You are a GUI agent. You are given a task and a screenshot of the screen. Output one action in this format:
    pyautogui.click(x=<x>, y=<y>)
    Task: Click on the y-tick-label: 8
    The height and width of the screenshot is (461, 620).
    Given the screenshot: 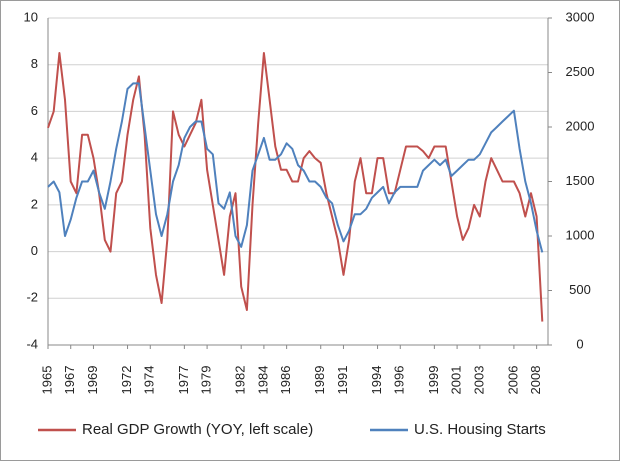 What is the action you would take?
    pyautogui.click(x=34, y=63)
    